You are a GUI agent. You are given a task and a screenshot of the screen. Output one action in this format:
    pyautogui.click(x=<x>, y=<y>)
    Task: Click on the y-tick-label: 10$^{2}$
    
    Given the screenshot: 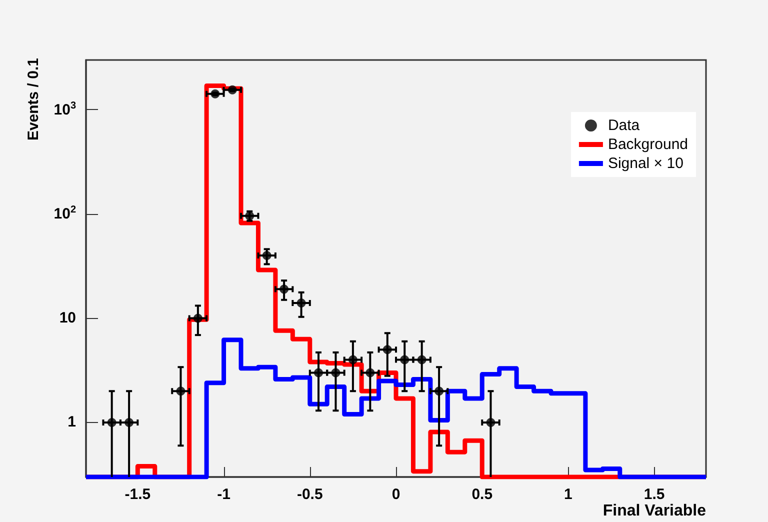 What is the action you would take?
    pyautogui.click(x=65, y=213)
    